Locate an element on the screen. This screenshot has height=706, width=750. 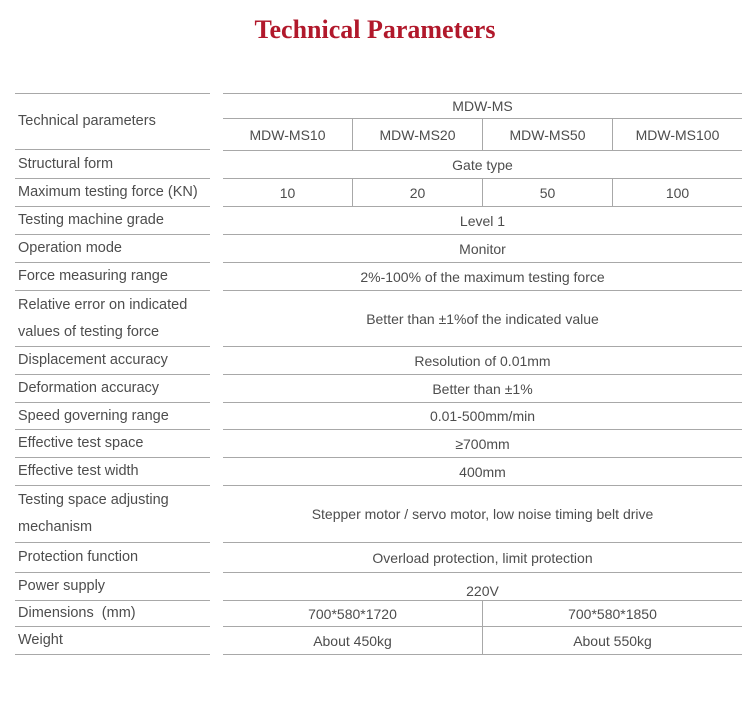
parameter-values: Better than ±1% is located at coordinates (482, 389).